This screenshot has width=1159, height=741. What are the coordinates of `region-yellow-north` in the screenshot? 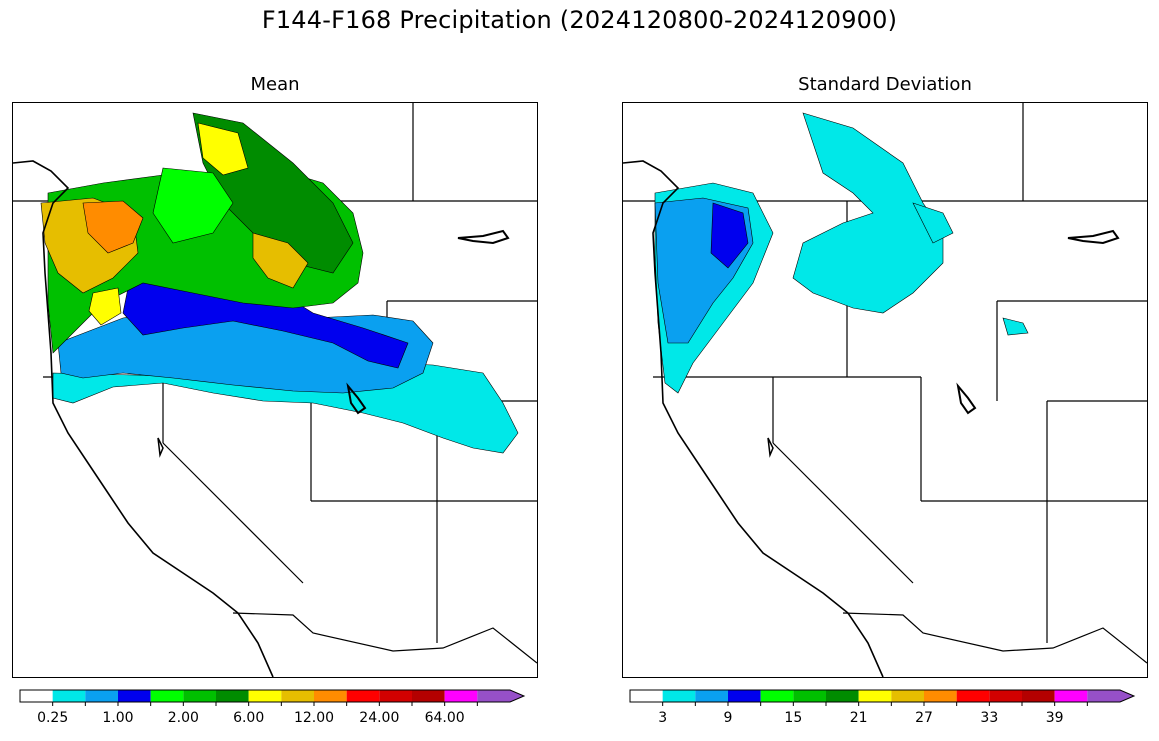 It's located at (223, 149).